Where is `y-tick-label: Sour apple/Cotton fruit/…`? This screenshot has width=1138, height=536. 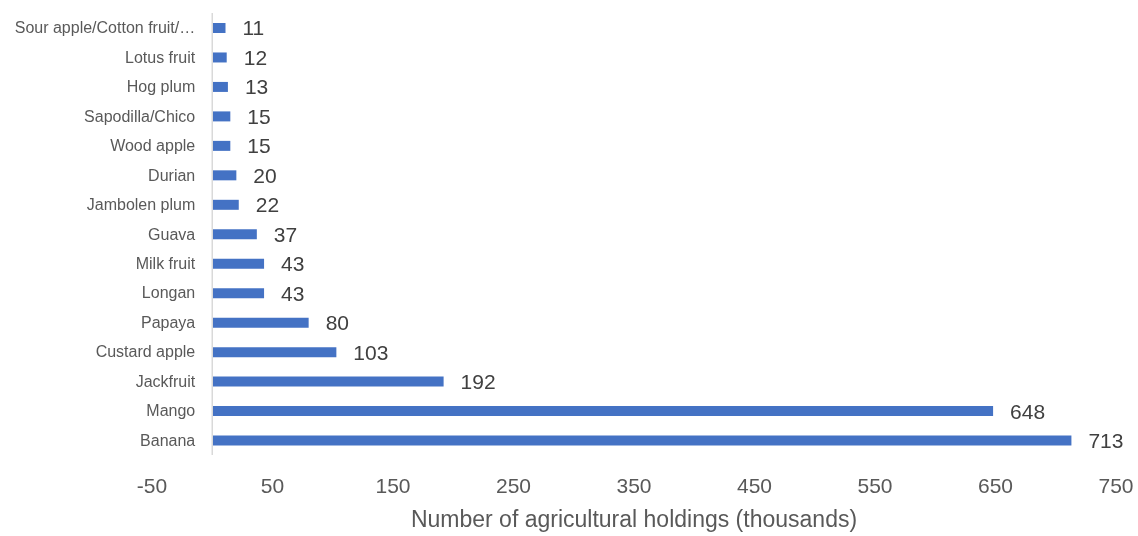
y-tick-label: Sour apple/Cotton fruit/… is located at coordinates (105, 28).